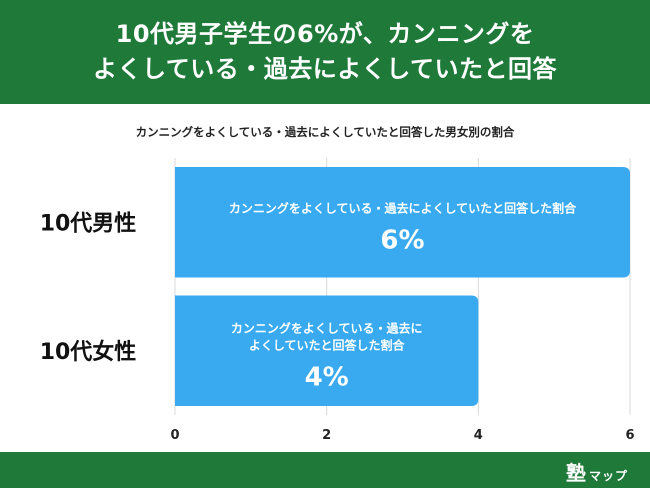  Describe the element at coordinates (88, 352) in the screenshot. I see `category-label-2: 10代女性` at that location.